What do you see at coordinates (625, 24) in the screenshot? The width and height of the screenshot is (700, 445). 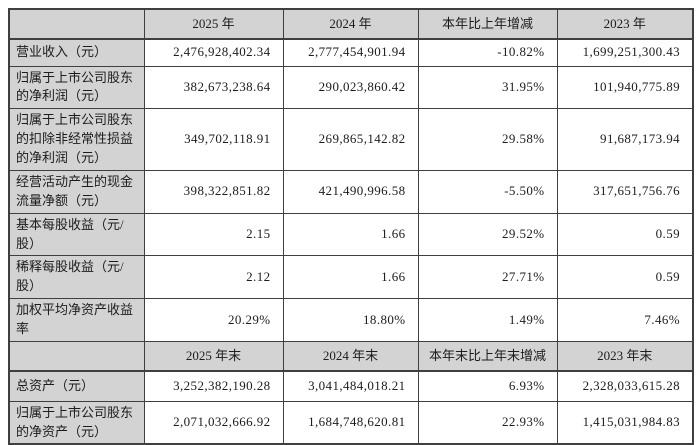 I see `column-header-2023: 2023 年` at bounding box center [625, 24].